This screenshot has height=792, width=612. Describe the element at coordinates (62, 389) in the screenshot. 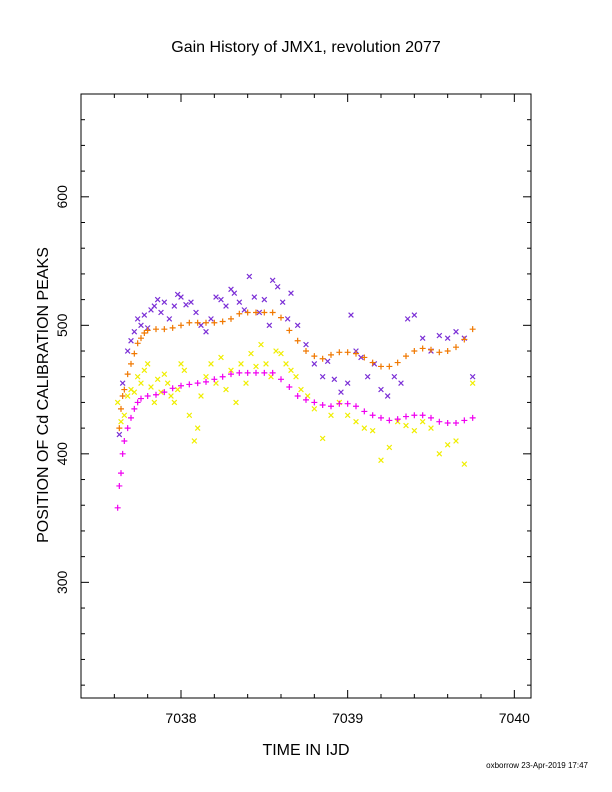

I see `y-tick-labels: 300 400 500 600` at that location.